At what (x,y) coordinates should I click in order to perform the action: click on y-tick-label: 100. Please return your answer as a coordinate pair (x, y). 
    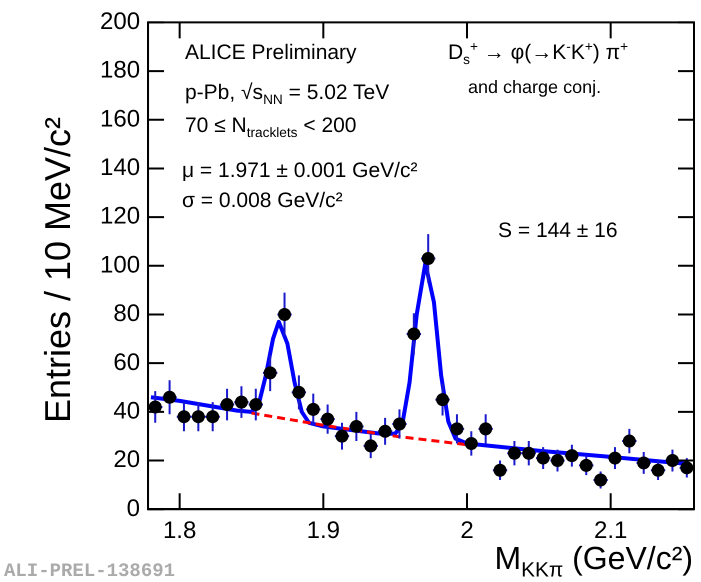
    Looking at the image, I should click on (120, 264).